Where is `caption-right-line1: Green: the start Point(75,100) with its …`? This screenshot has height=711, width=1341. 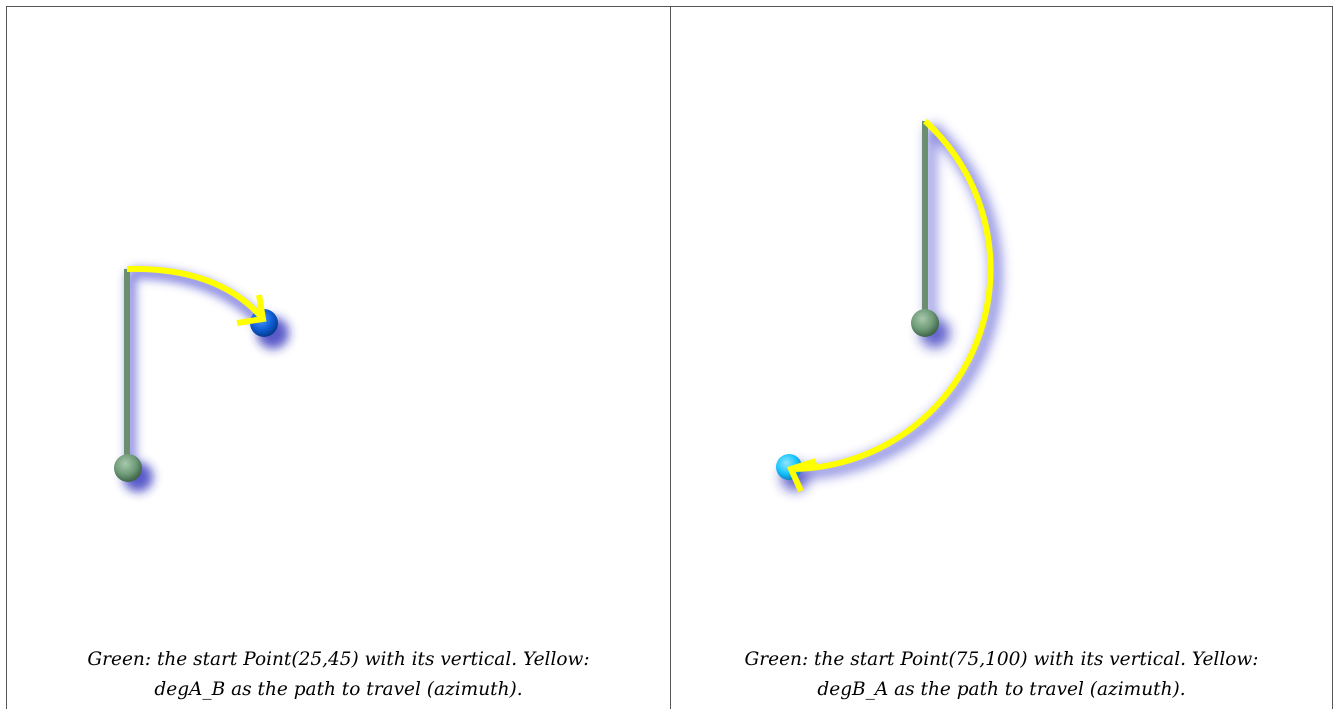 caption-right-line1: Green: the start Point(75,100) with its … is located at coordinates (1001, 659).